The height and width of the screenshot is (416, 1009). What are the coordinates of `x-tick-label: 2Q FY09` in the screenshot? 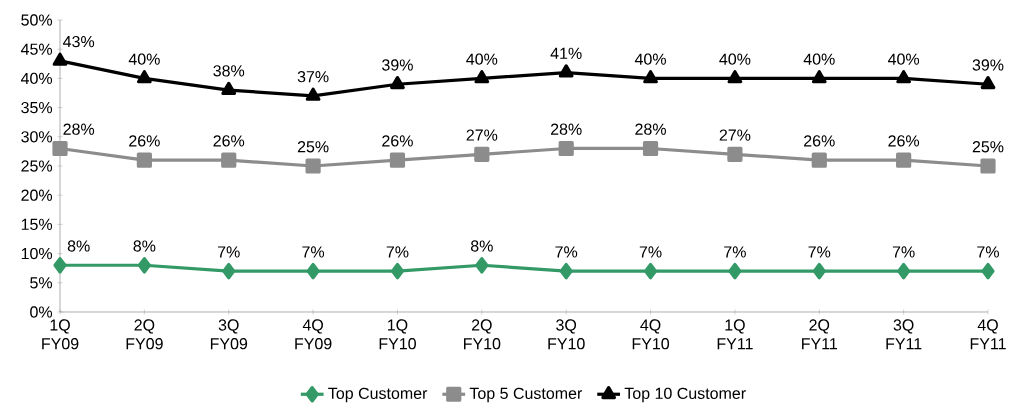 It's located at (144, 334).